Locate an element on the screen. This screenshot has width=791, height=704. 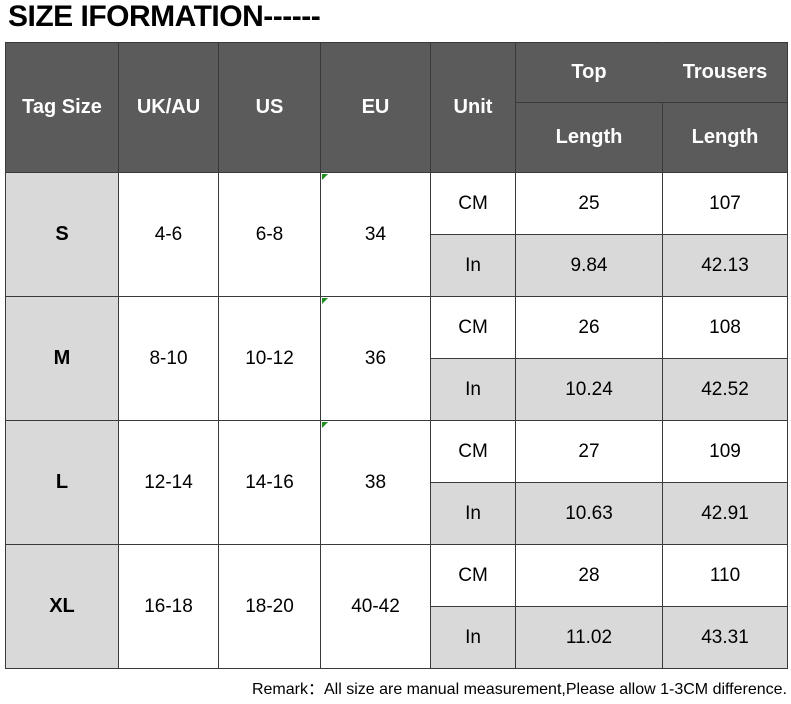
page-title: SIZE IFORMATION------ is located at coordinates (164, 16).